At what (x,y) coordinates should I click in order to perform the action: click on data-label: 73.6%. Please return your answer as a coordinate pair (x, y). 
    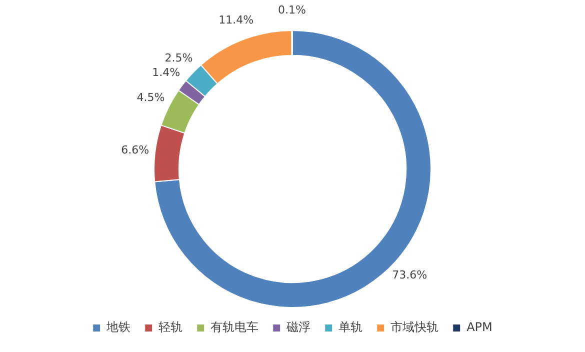
    Looking at the image, I should click on (410, 275).